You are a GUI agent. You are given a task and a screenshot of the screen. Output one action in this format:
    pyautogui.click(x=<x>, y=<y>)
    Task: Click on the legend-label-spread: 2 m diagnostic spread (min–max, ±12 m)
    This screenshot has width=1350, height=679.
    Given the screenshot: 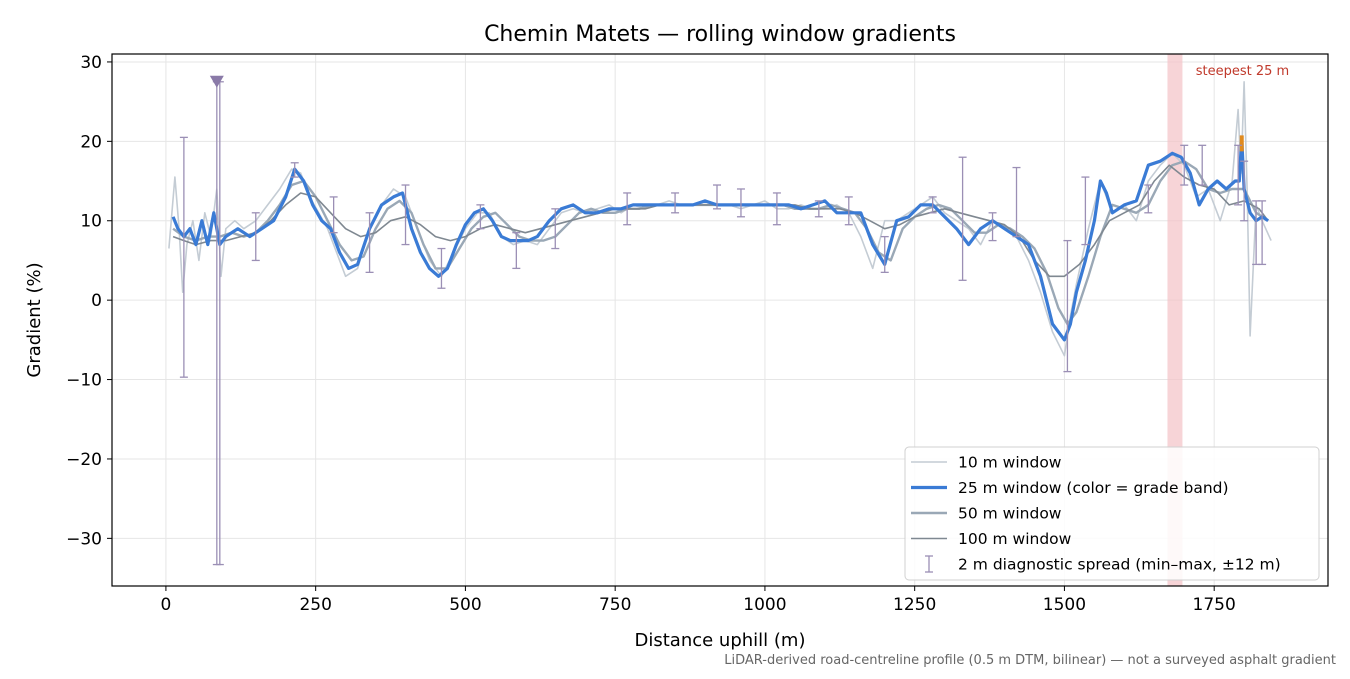 What is the action you would take?
    pyautogui.click(x=1119, y=565)
    